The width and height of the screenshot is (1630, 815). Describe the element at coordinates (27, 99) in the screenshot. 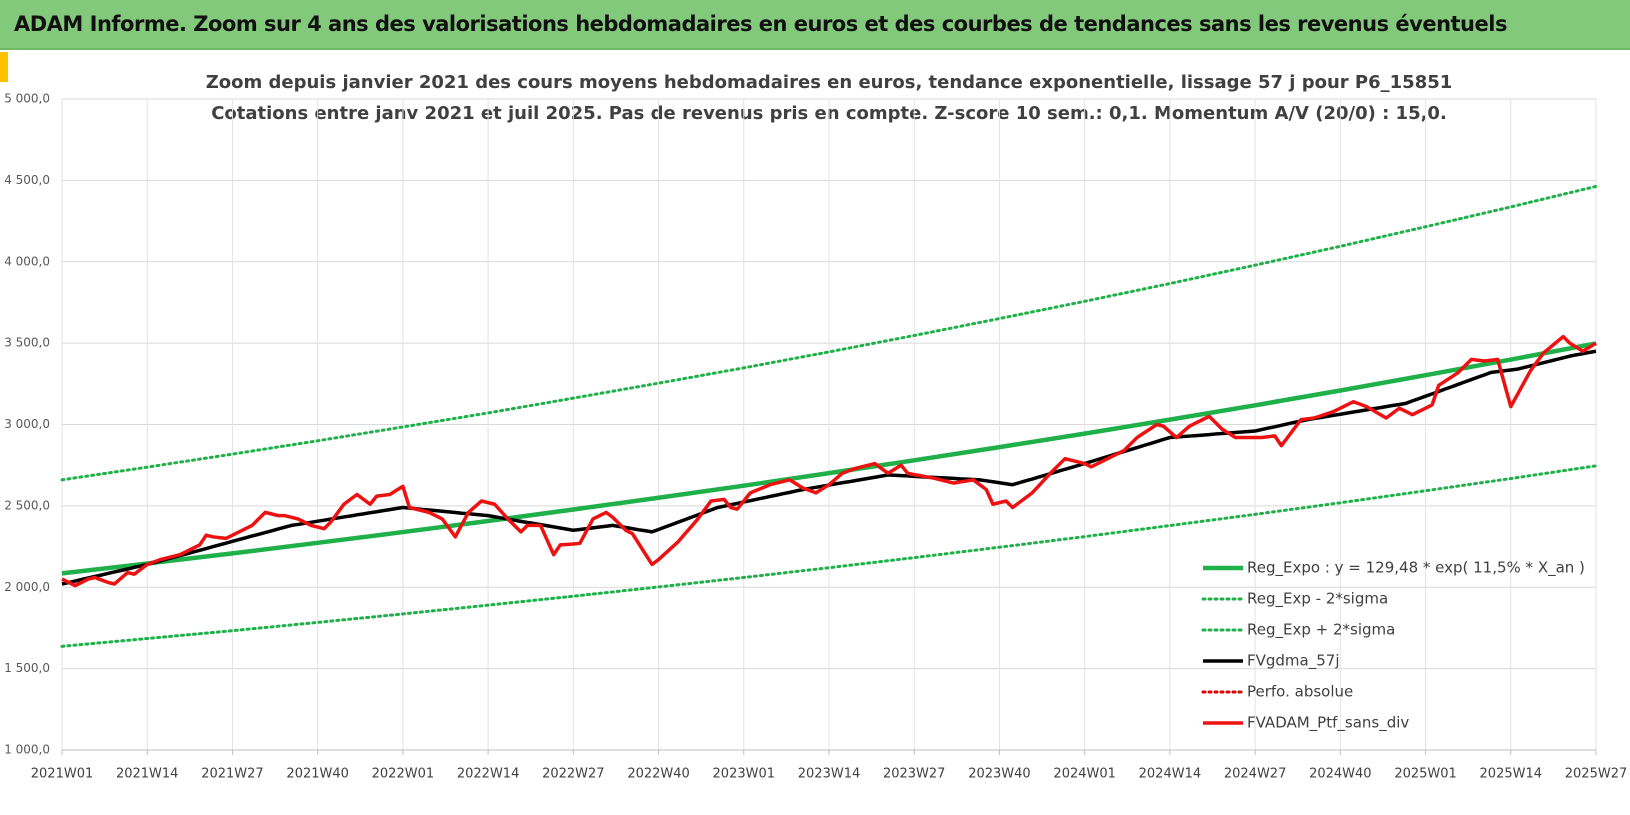

I see `y-tick-label: 5 000,0` at that location.